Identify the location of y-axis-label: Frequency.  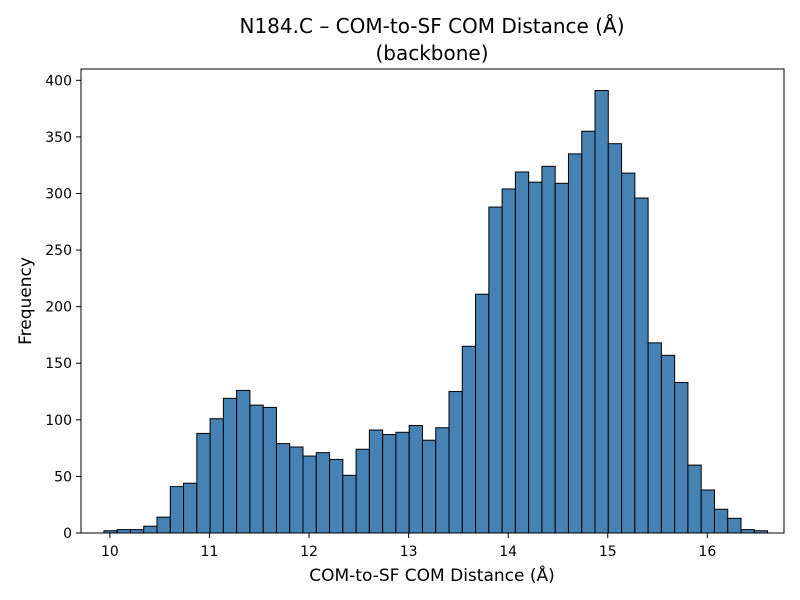
(26, 301).